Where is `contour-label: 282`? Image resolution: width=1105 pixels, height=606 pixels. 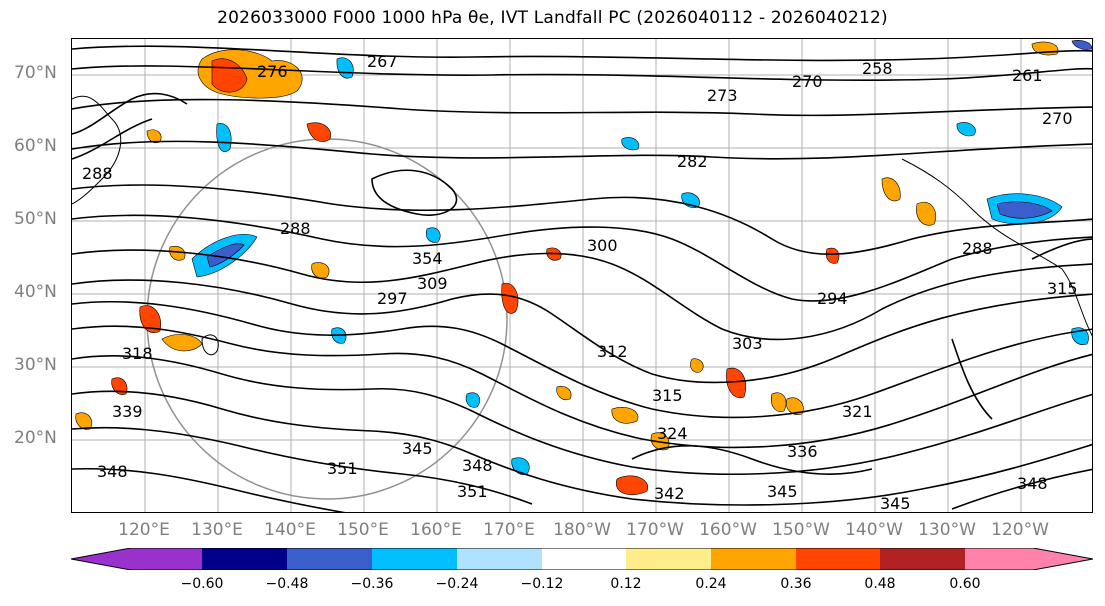 contour-label: 282 is located at coordinates (692, 161).